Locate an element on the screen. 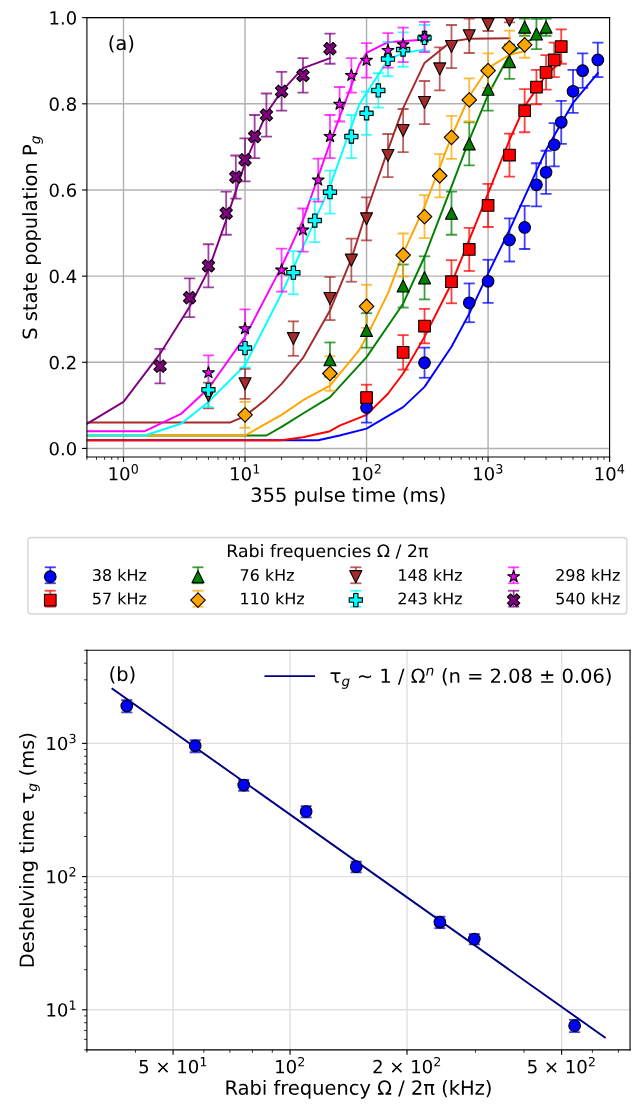 The image size is (639, 1104). y-tick-label: 0.0 is located at coordinates (62, 448).